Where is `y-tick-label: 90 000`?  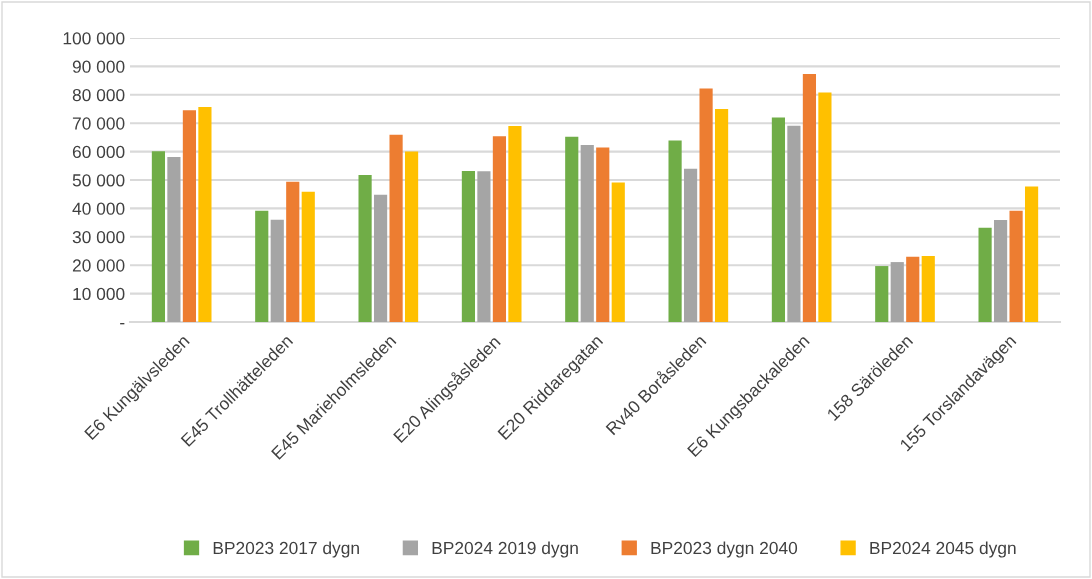 y-tick-label: 90 000 is located at coordinates (98, 66).